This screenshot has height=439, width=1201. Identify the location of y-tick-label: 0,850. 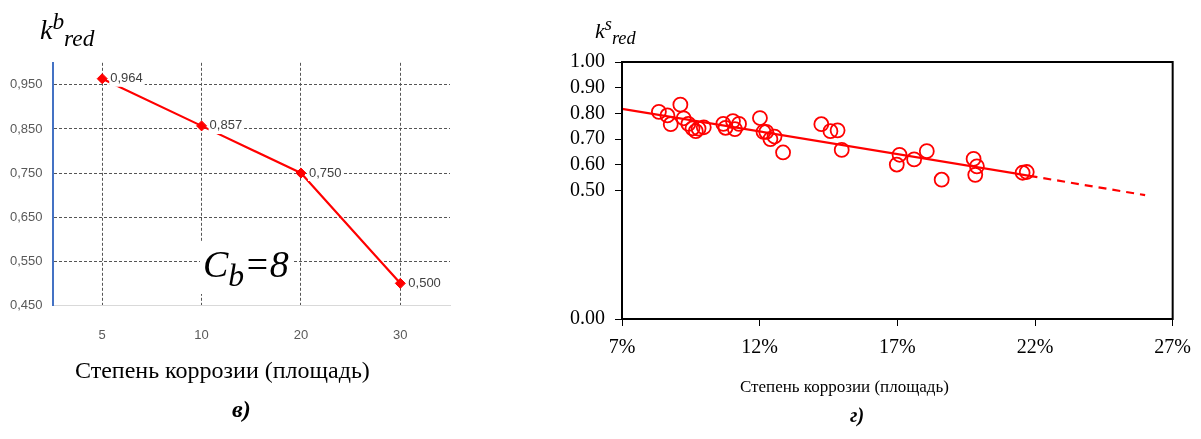
(26, 128).